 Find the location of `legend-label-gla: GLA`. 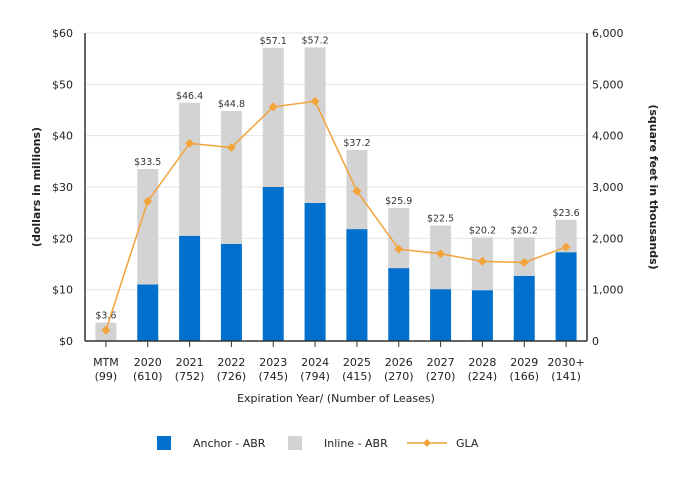

legend-label-gla: GLA is located at coordinates (467, 443).